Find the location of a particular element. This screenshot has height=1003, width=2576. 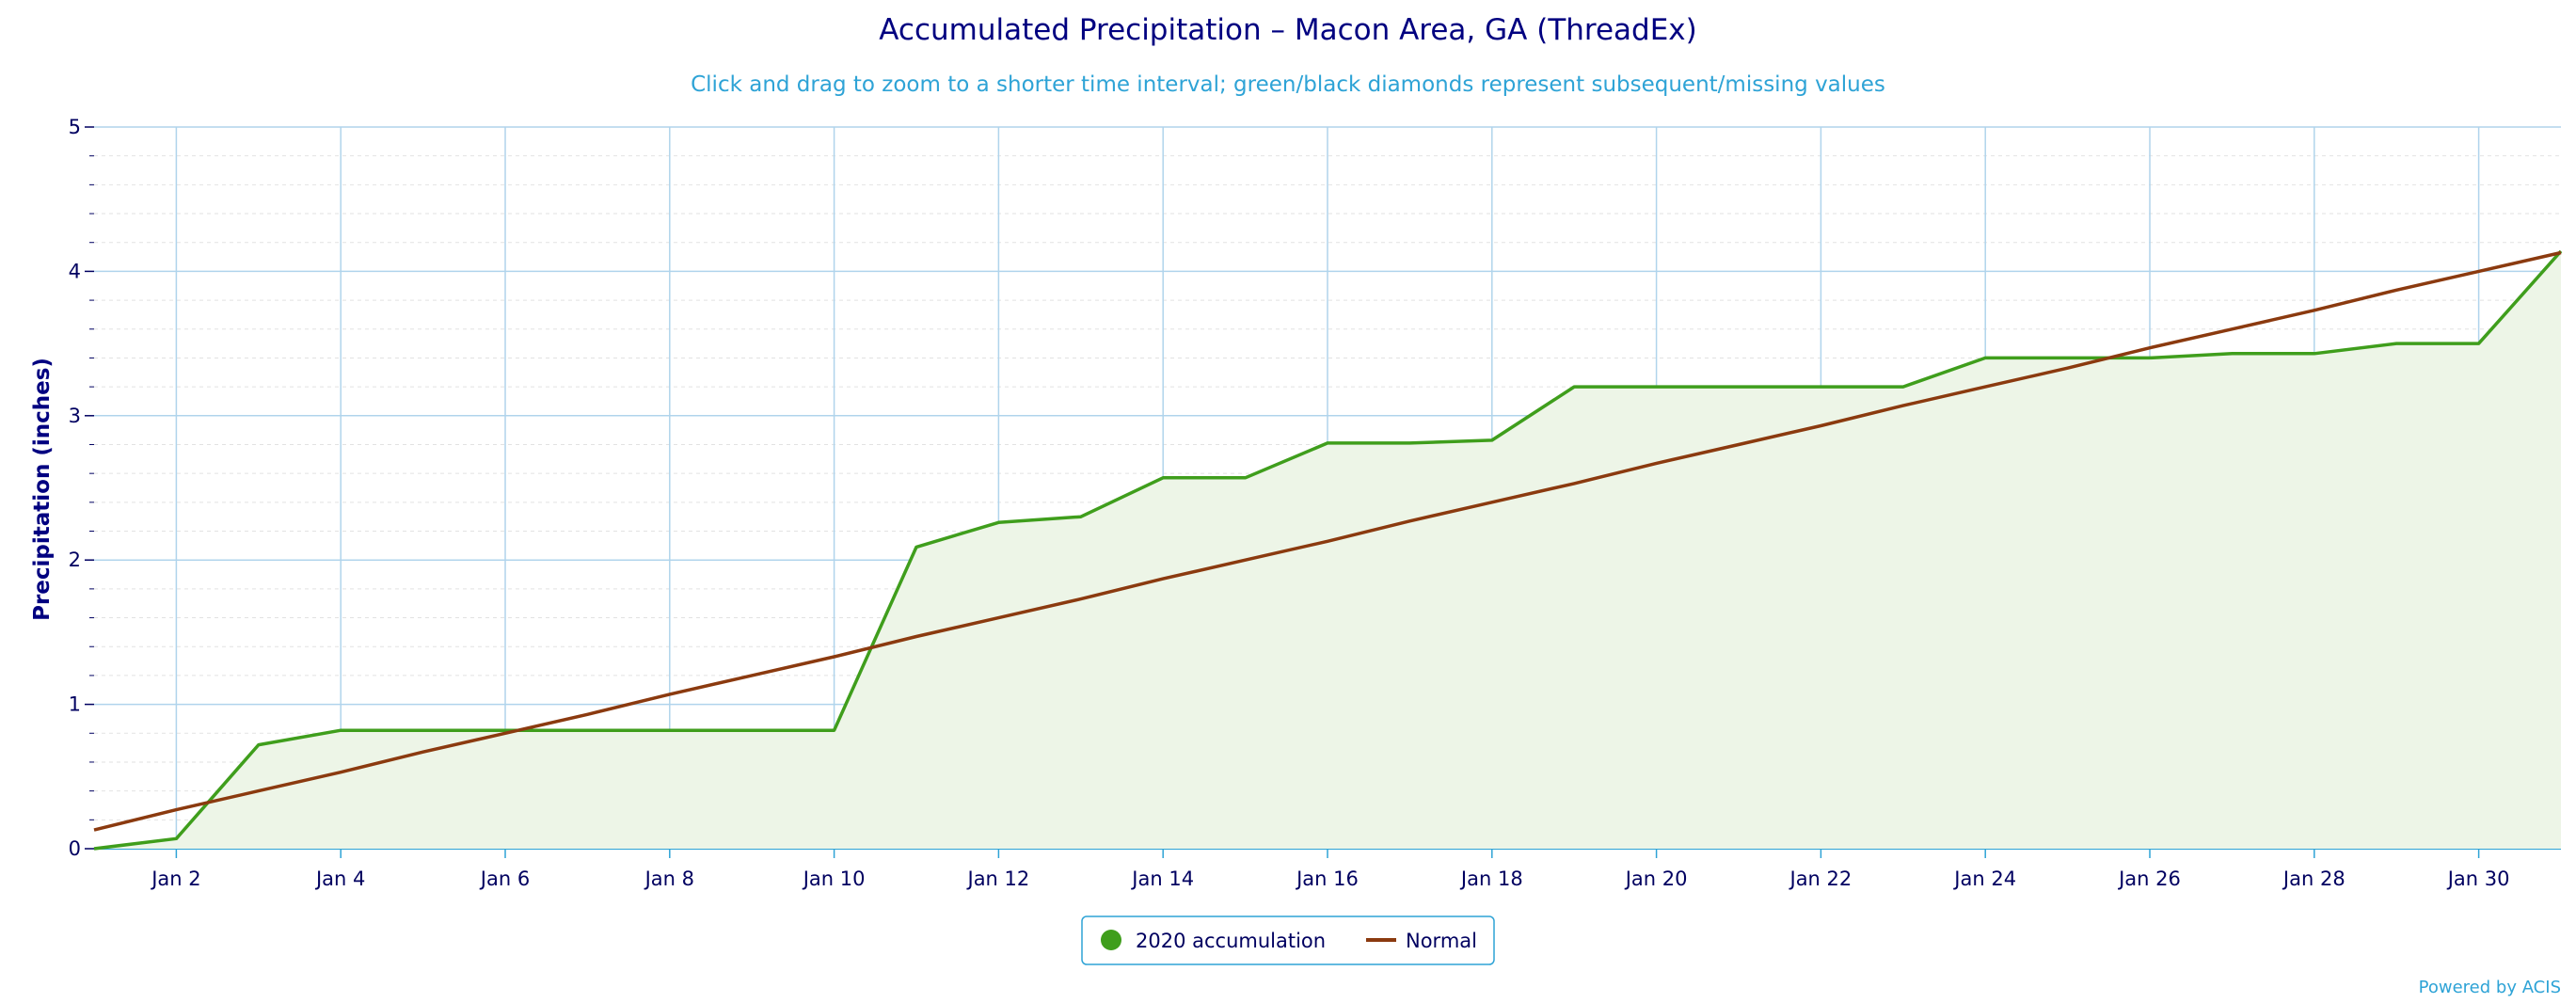

x-tick-label: Jan 24 is located at coordinates (1984, 879).